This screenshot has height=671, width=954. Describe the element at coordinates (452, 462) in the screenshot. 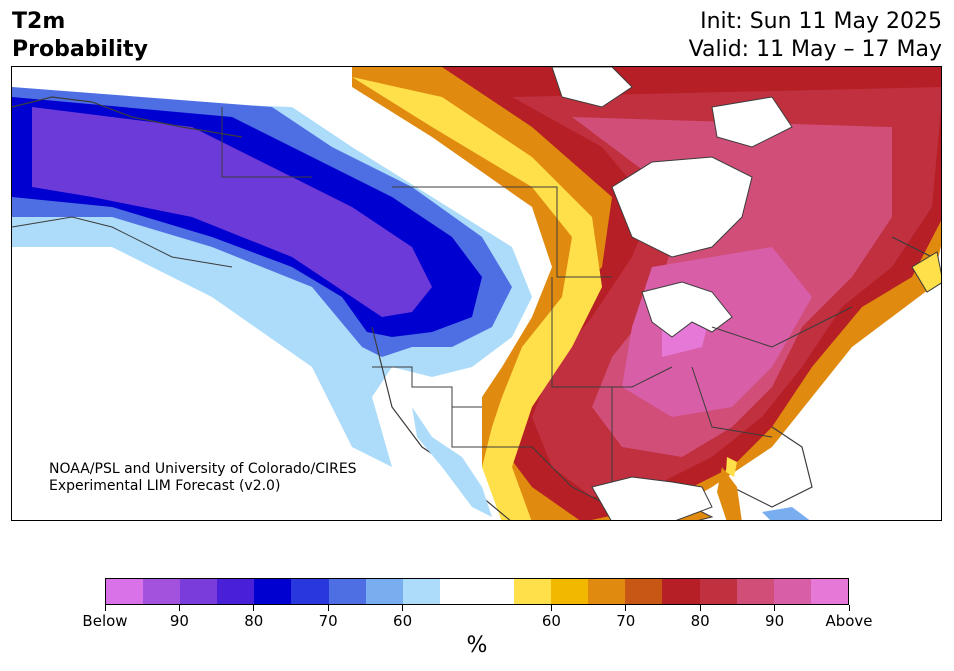

I see `baja` at that location.